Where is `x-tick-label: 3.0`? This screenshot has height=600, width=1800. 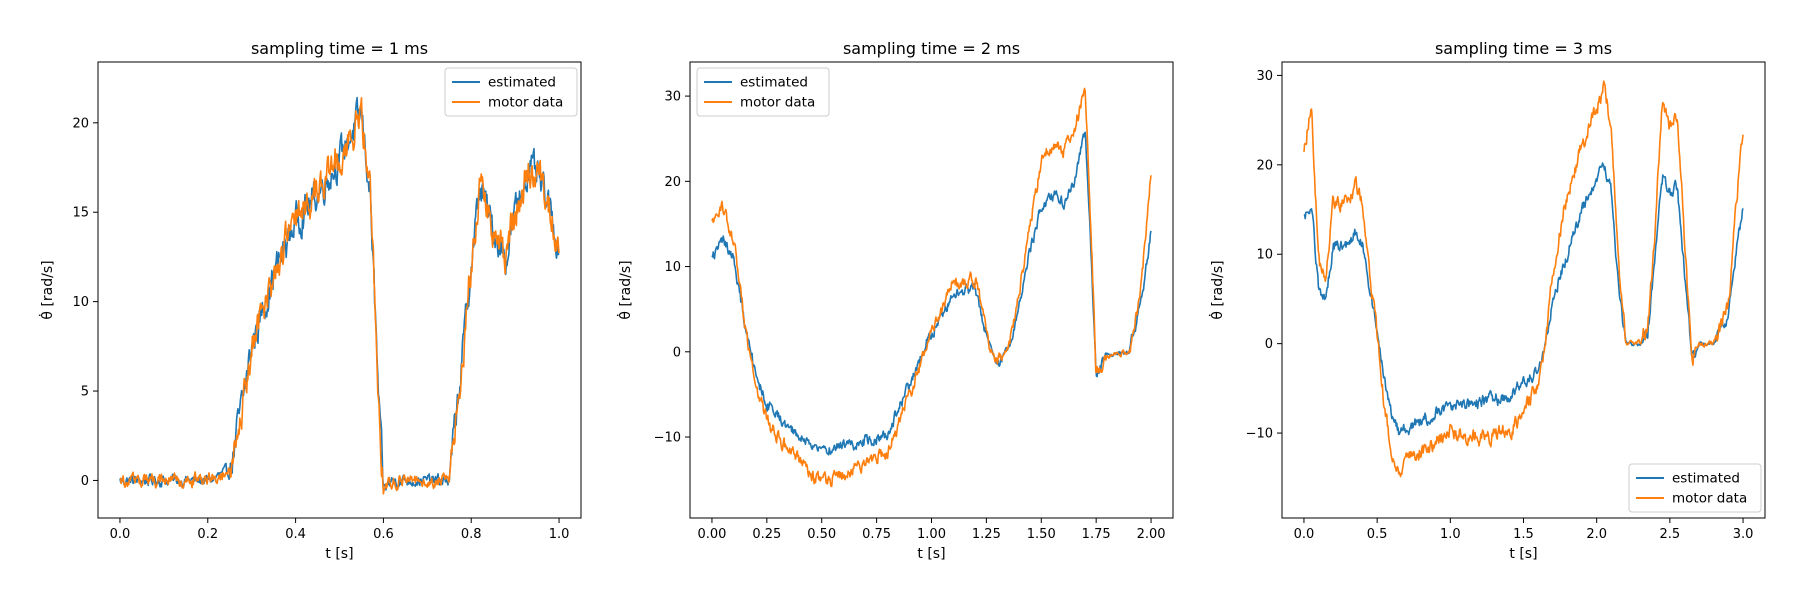 x-tick-label: 3.0 is located at coordinates (1743, 534).